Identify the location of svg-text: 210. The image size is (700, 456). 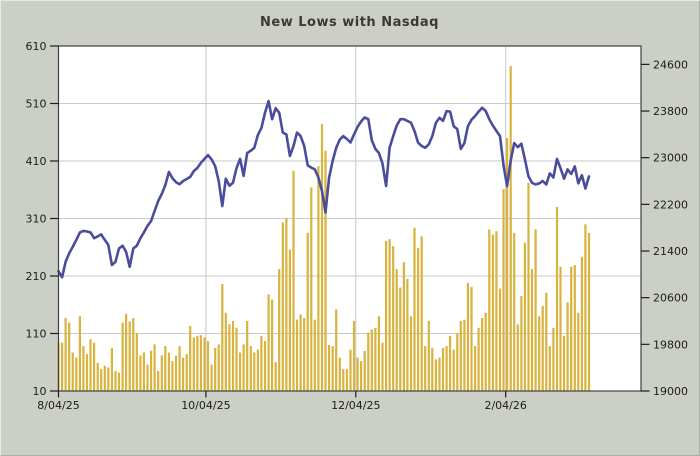
(36, 276).